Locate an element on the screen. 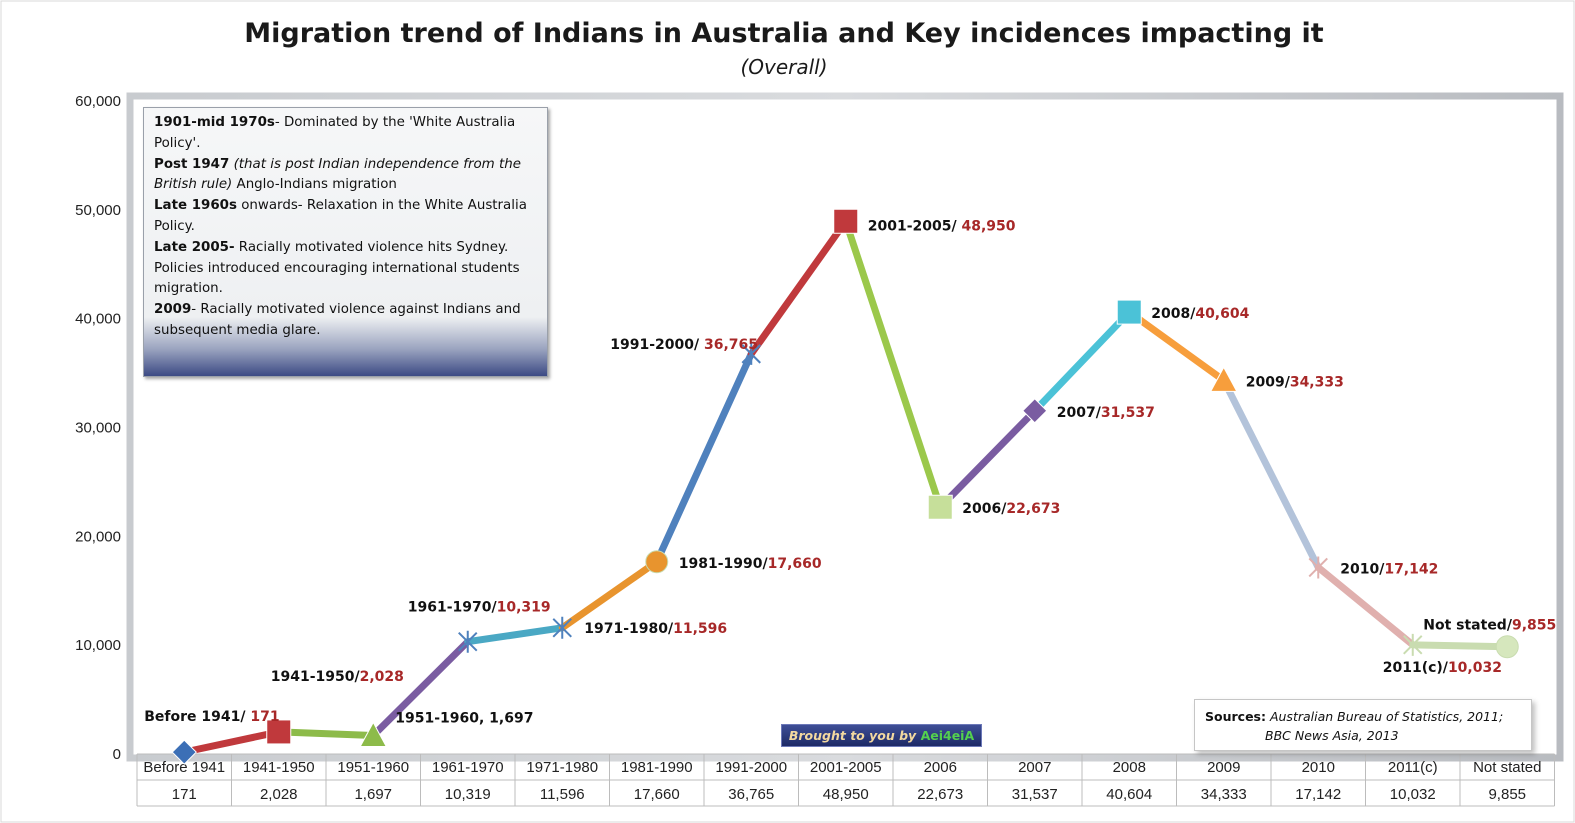 This screenshot has height=823, width=1575. table-category-cell: 2006 is located at coordinates (940, 767).